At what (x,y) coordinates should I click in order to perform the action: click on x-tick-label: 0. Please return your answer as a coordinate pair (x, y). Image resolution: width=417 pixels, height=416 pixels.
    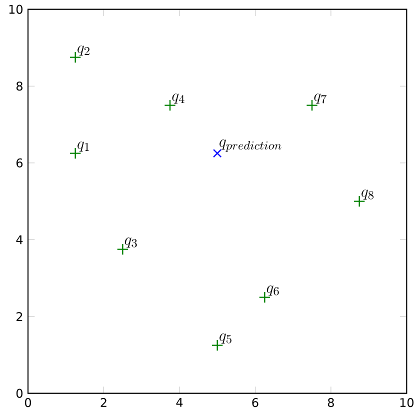
    Looking at the image, I should click on (28, 403).